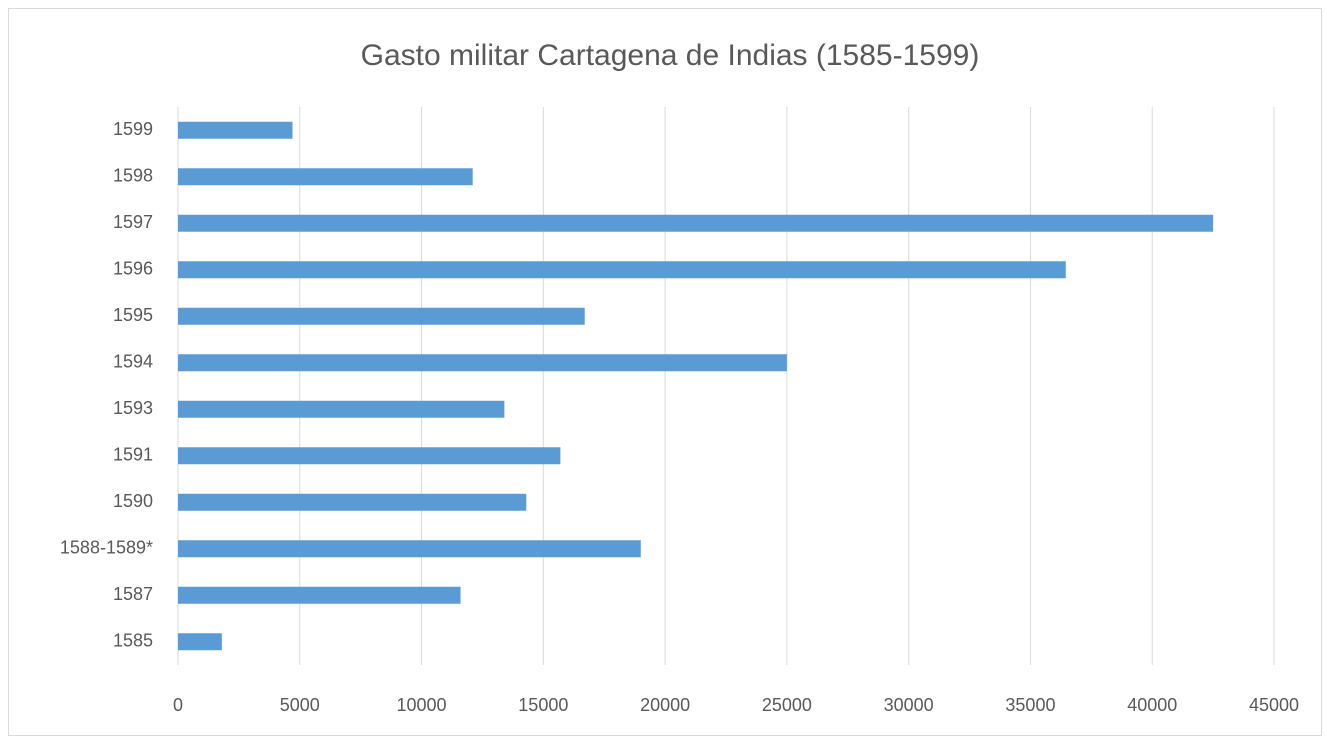 The width and height of the screenshot is (1325, 742). I want to click on x-tick-label: 15000, so click(543, 705).